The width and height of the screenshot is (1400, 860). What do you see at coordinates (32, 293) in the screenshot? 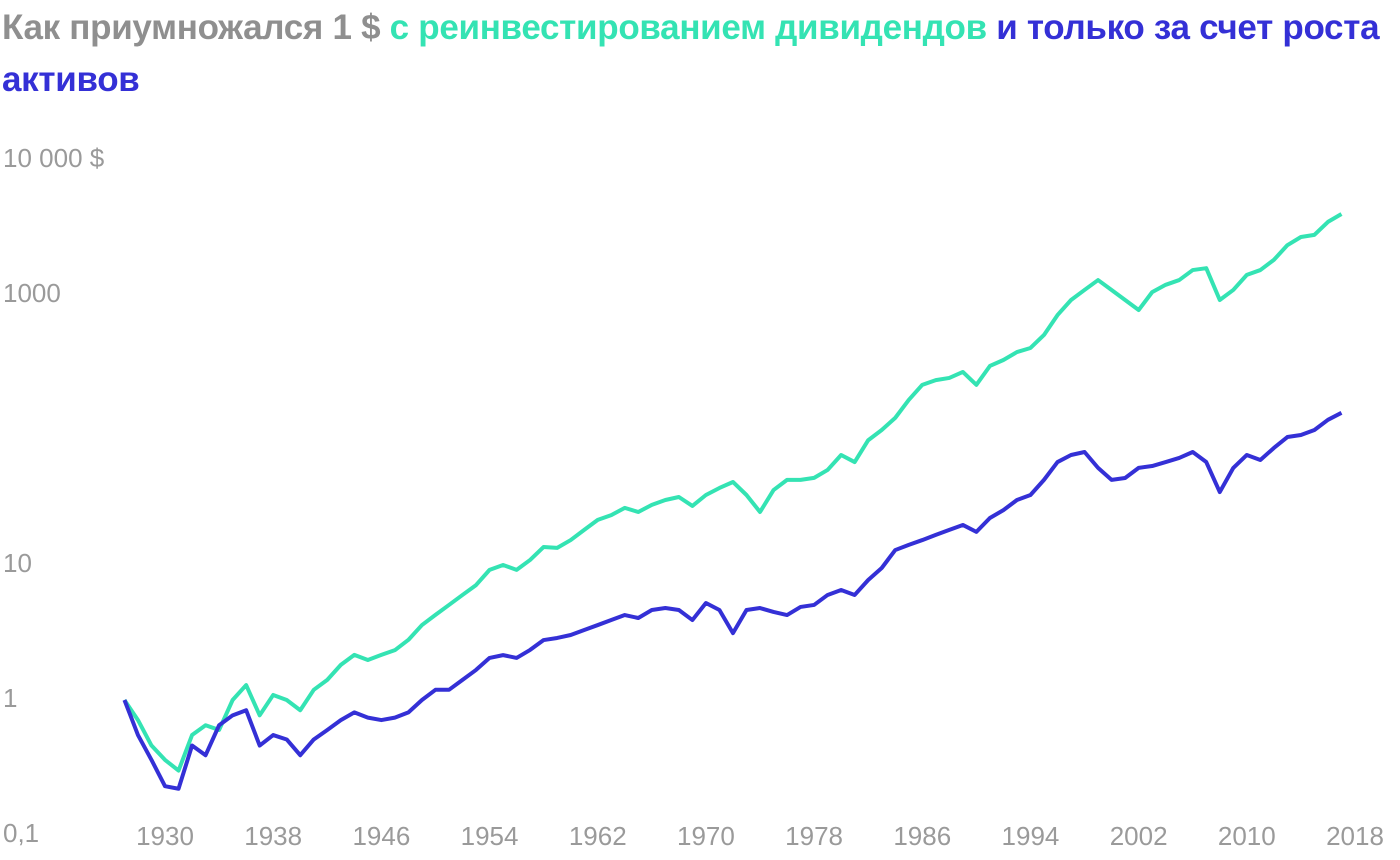
I see `y-tick-label: 1000` at bounding box center [32, 293].